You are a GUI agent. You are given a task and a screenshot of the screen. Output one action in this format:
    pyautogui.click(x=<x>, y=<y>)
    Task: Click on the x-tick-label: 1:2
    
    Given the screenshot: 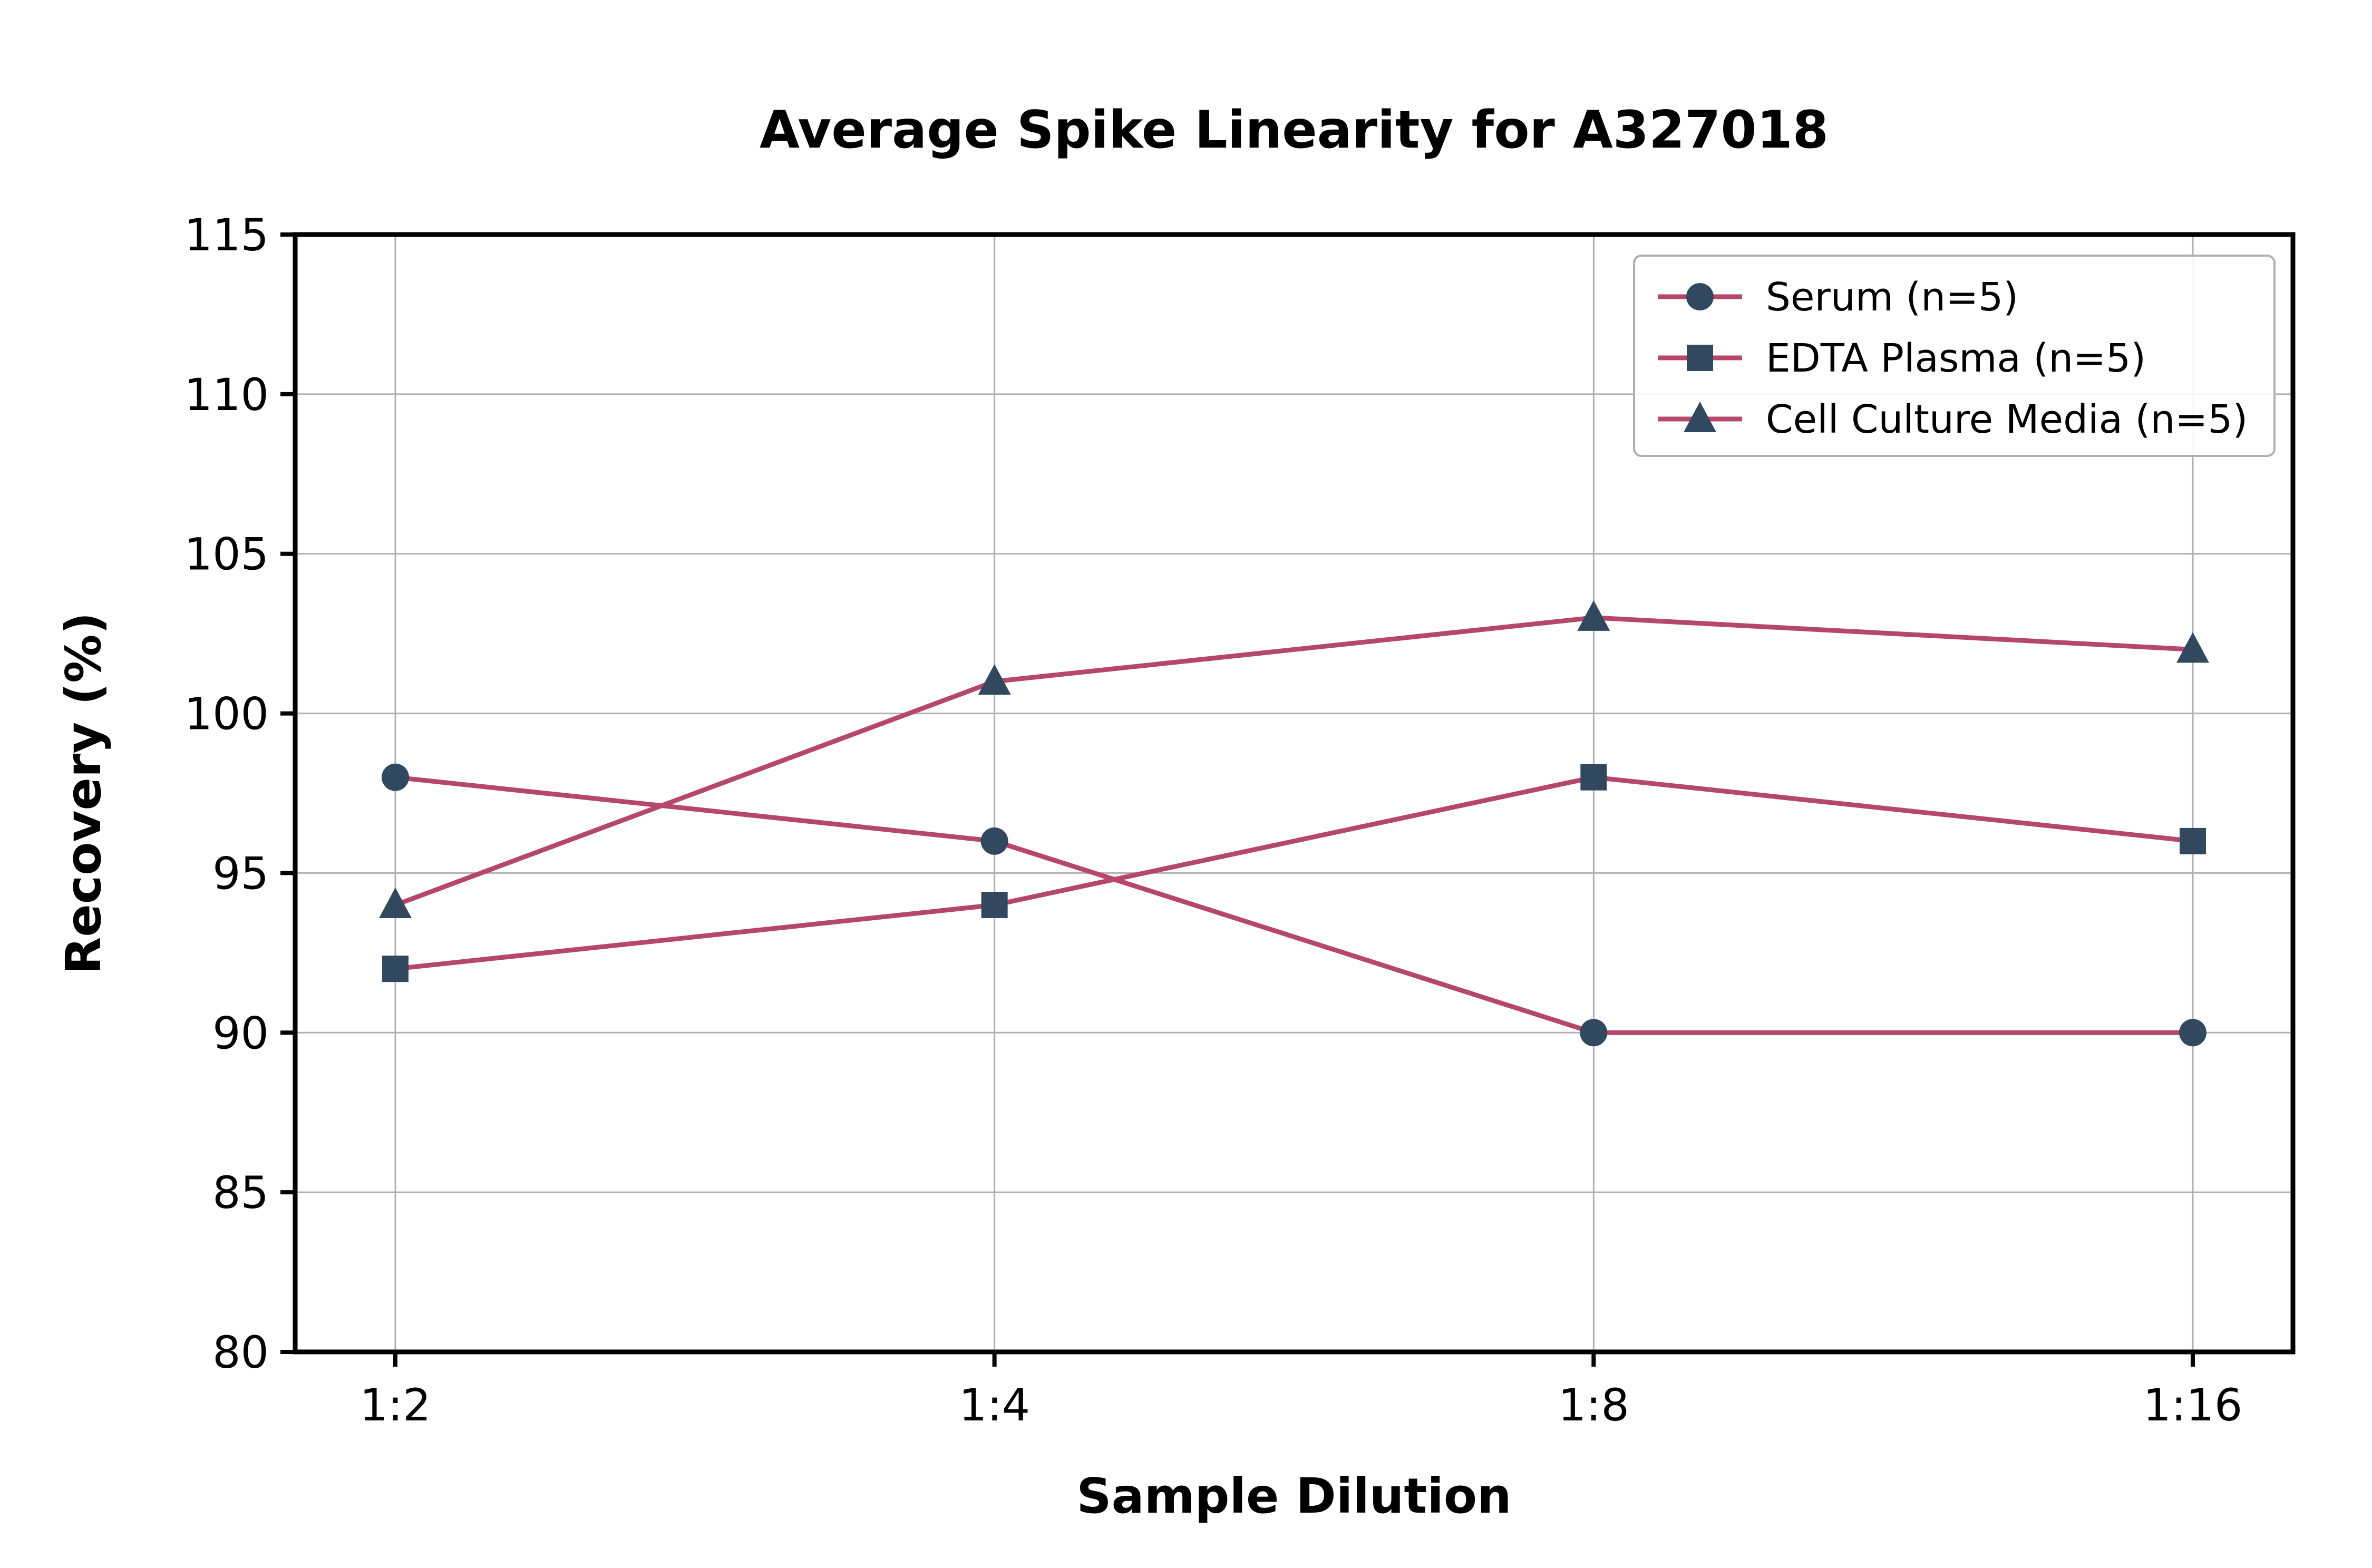 What is the action you would take?
    pyautogui.click(x=395, y=1405)
    